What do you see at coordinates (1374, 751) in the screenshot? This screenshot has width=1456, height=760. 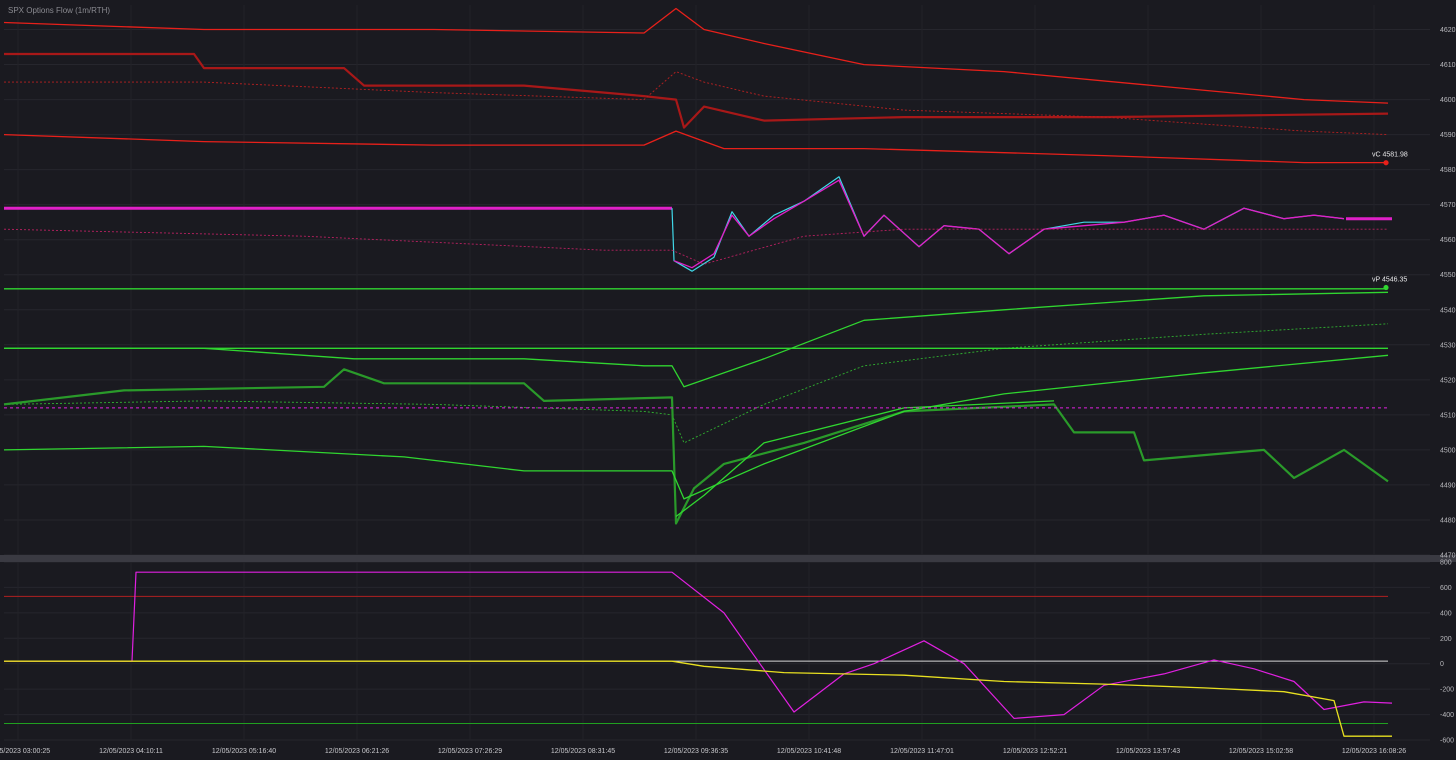 I see `x-tick-label: 12/05/2023 16:08:26` at bounding box center [1374, 751].